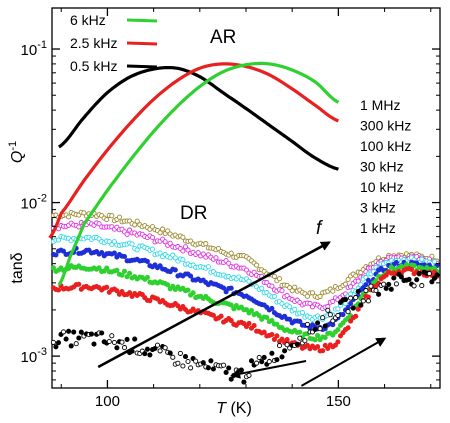 This screenshot has height=423, width=450. I want to click on annotation-dr: DR, so click(193, 213).